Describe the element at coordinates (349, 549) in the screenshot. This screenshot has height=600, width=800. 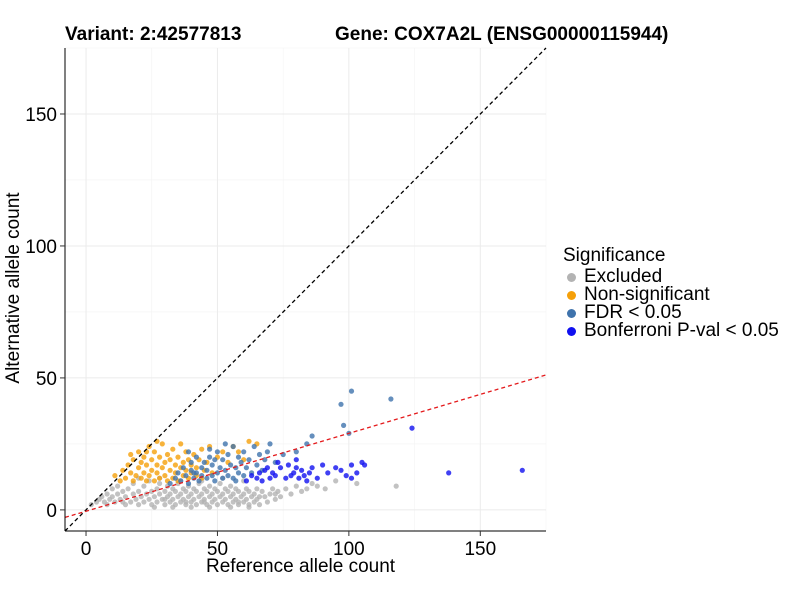
I see `x-tick-label: 100` at that location.